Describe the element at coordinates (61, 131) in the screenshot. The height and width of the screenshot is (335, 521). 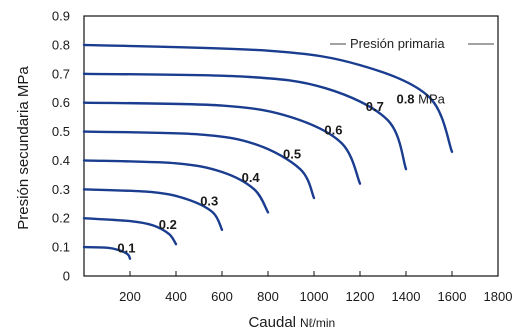
I see `y-tick-label: 0.5` at that location.